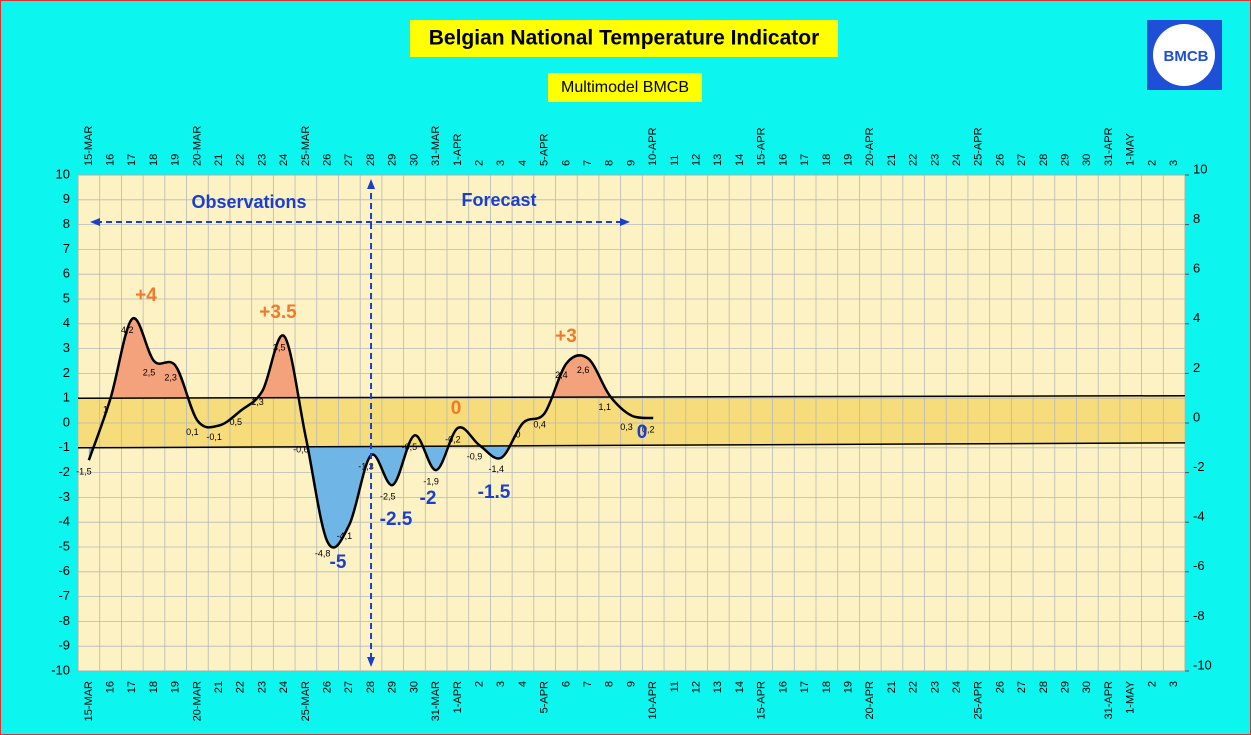 Image resolution: width=1251 pixels, height=735 pixels. Describe the element at coordinates (66, 223) in the screenshot. I see `y-tick-label: 8` at that location.